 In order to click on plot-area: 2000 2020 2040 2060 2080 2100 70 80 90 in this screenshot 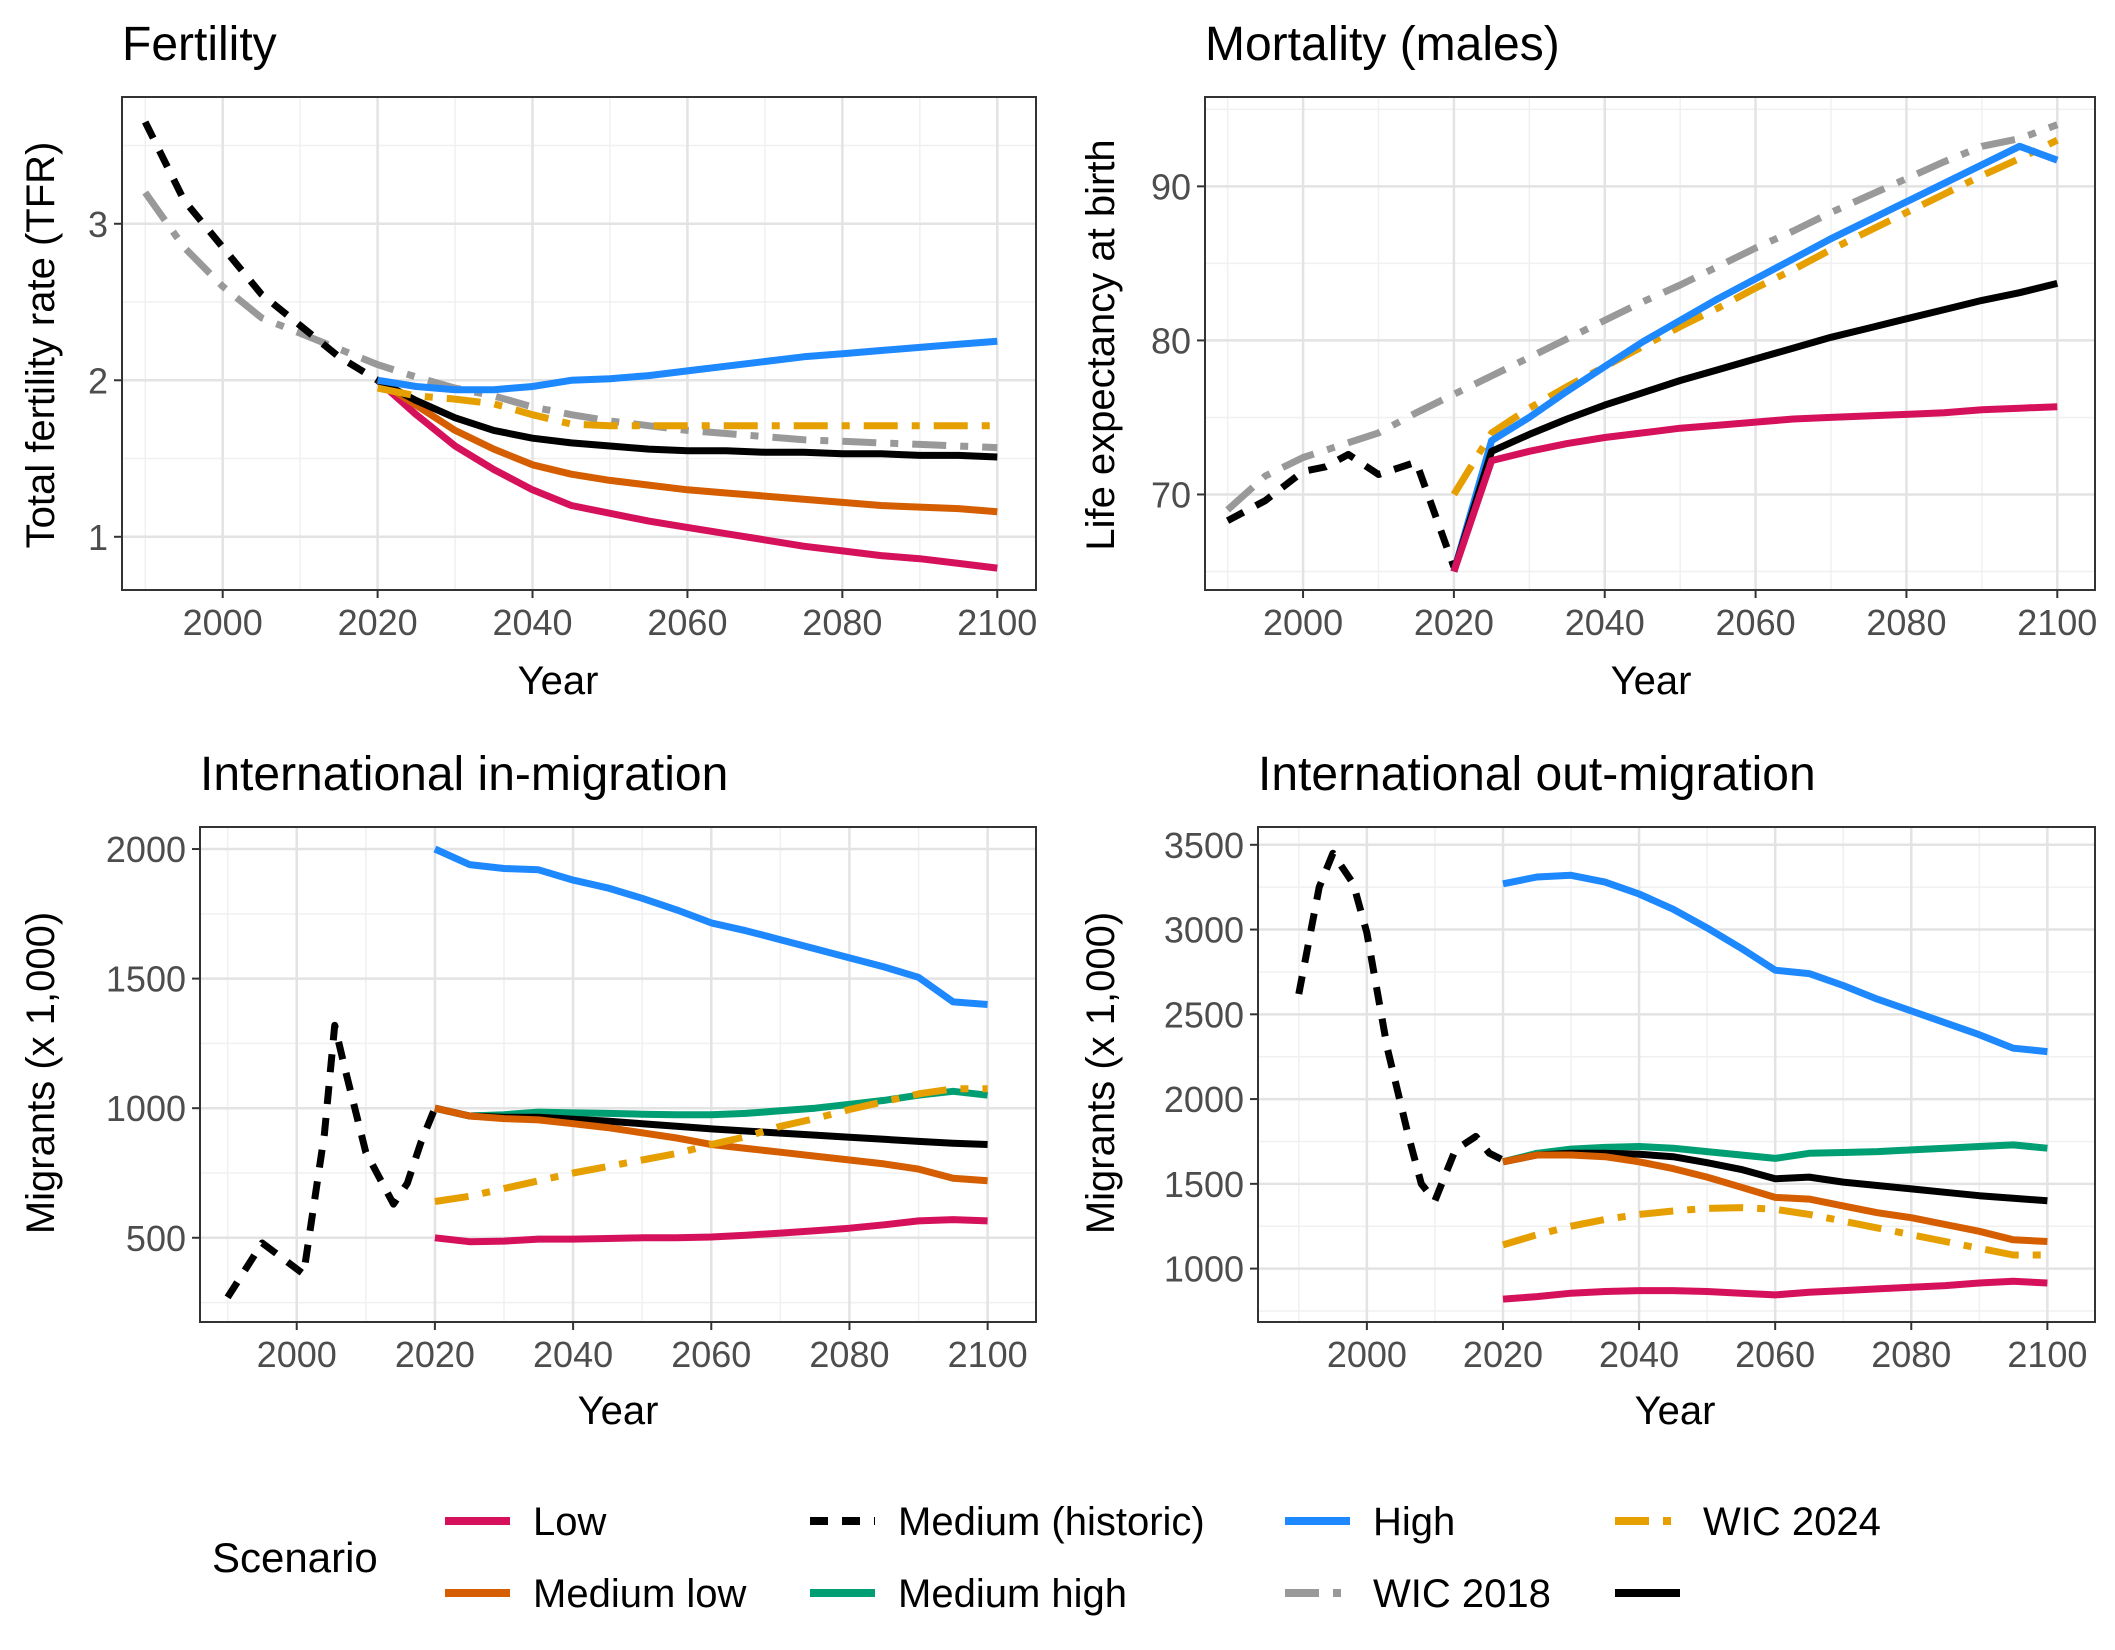, I will do `click(1624, 369)`.